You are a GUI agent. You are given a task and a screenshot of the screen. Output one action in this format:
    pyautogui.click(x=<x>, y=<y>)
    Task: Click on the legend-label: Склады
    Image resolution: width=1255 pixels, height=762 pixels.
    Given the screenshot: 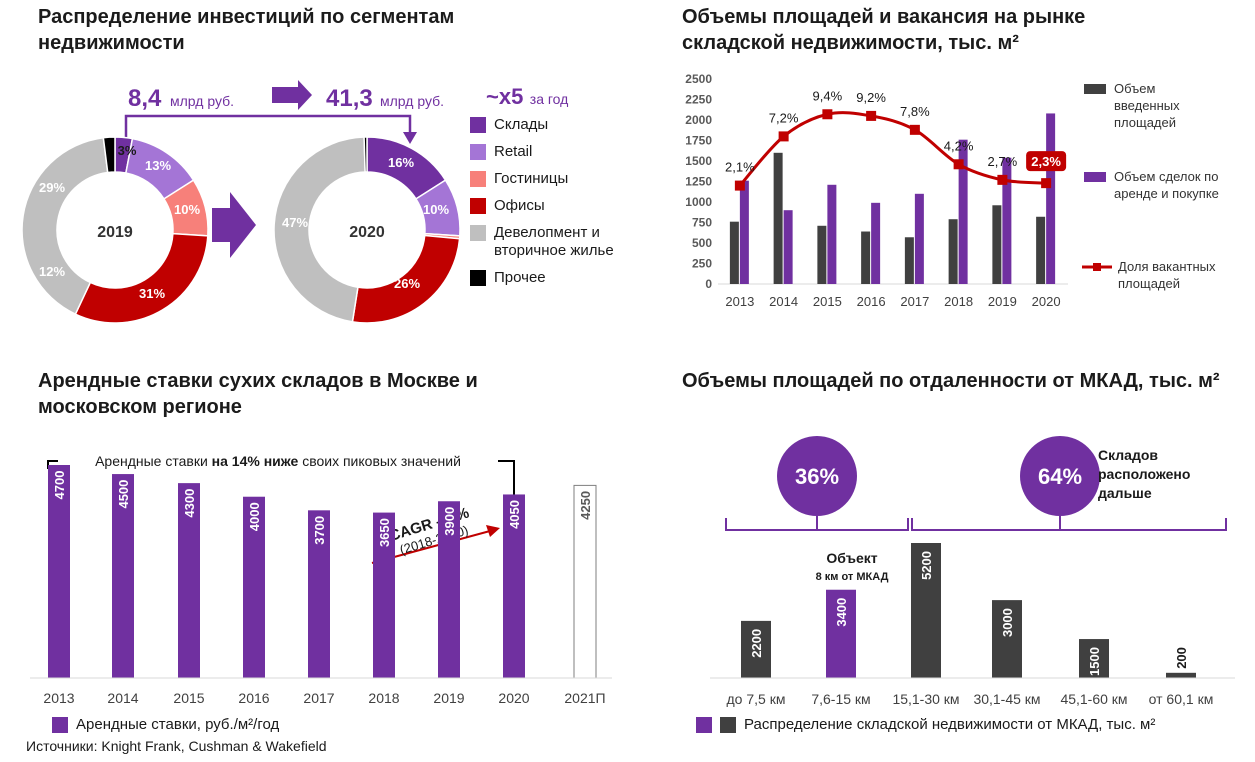 What is the action you would take?
    pyautogui.click(x=521, y=124)
    